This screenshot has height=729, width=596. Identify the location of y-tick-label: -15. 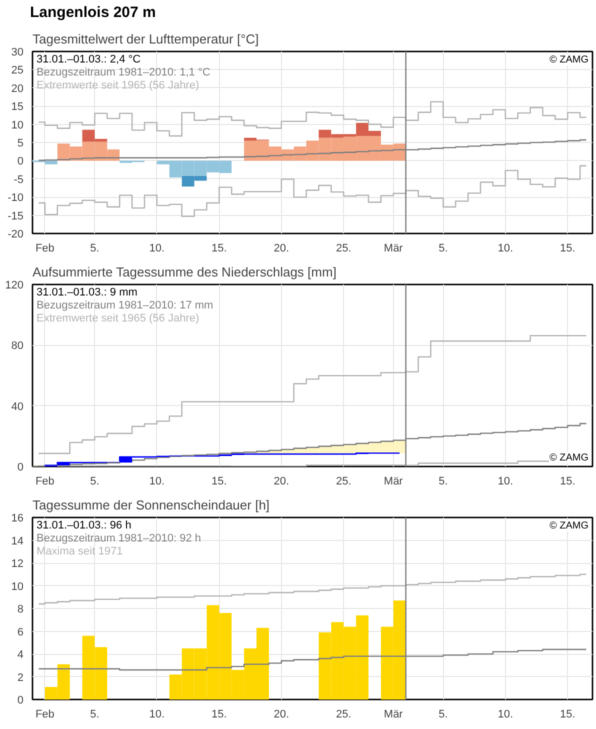
(16, 216).